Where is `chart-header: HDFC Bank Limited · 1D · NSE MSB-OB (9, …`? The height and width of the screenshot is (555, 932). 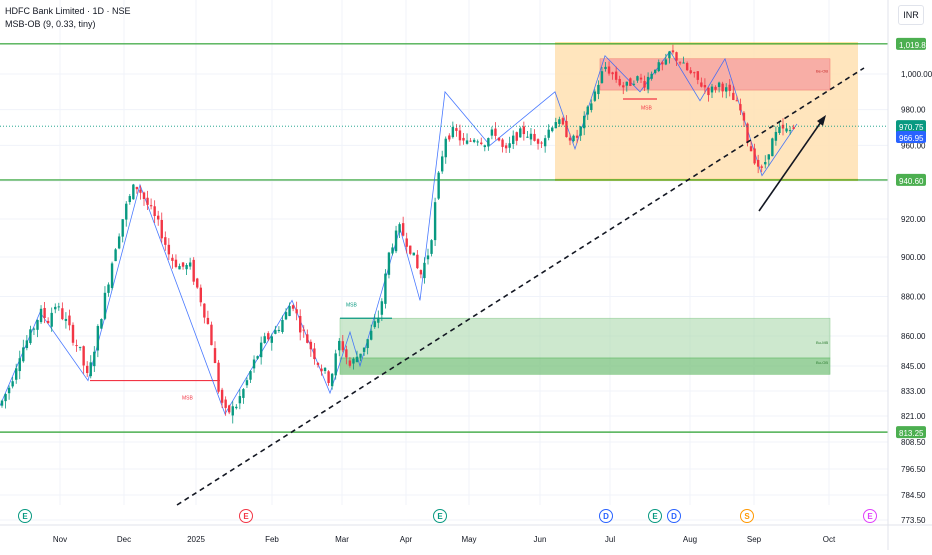
chart-header: HDFC Bank Limited · 1D · NSE MSB-OB (9, … is located at coordinates (68, 18).